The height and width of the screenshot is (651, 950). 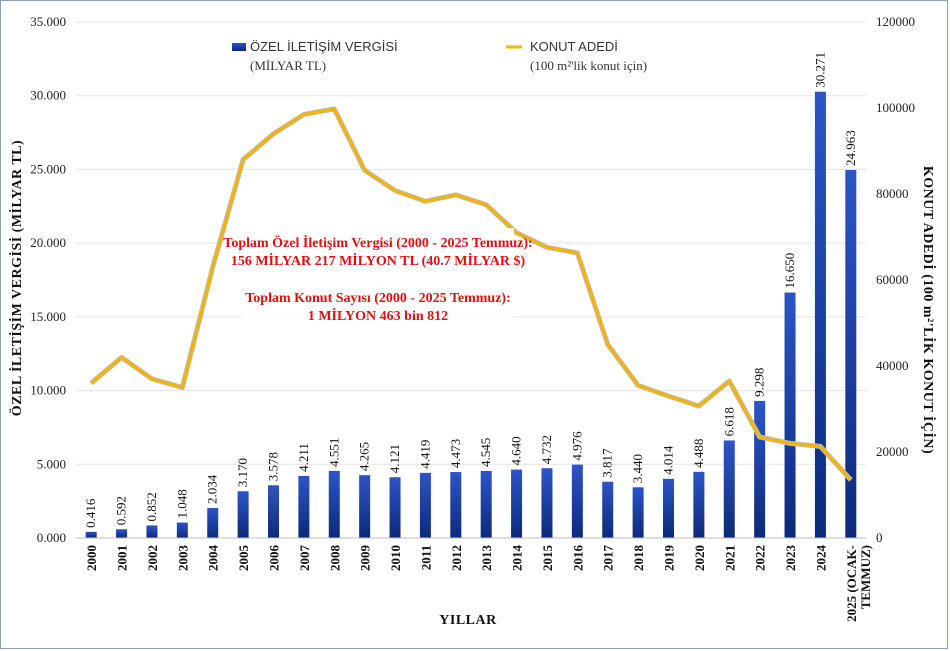 What do you see at coordinates (851, 583) in the screenshot?
I see `x-tick-label: 2025 (OCAK-` at bounding box center [851, 583].